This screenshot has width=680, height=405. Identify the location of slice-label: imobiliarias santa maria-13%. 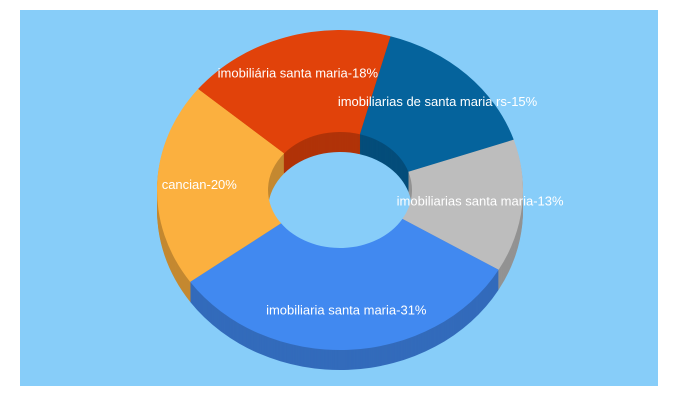
(480, 201).